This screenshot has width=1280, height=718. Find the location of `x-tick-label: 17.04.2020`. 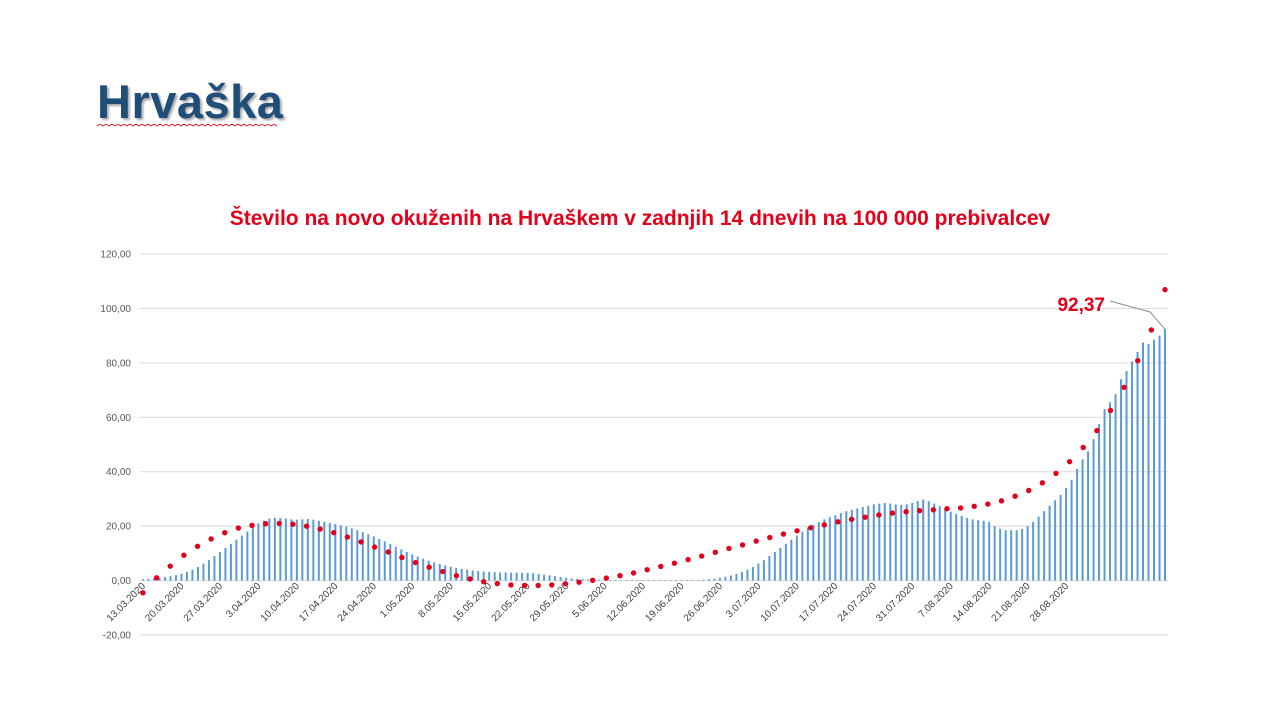

x-tick-label: 17.04.2020 is located at coordinates (318, 602).